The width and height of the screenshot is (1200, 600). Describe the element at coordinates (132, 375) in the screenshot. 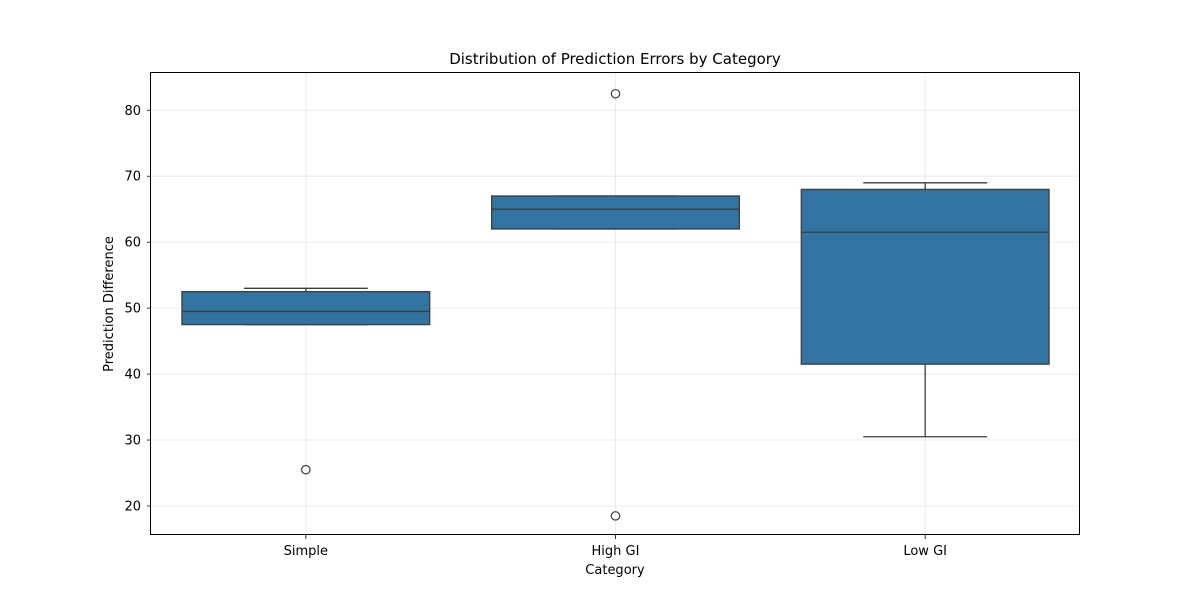

I see `y-tick-label: 40` at that location.